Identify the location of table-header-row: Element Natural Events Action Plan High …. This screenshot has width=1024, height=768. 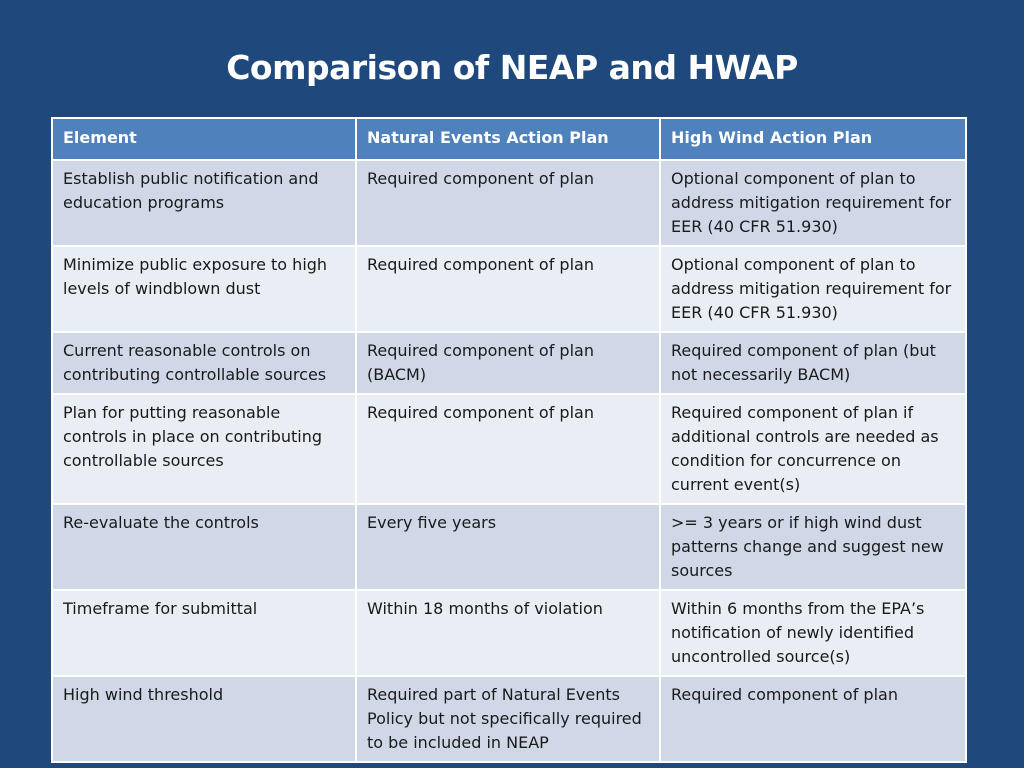
(509, 139).